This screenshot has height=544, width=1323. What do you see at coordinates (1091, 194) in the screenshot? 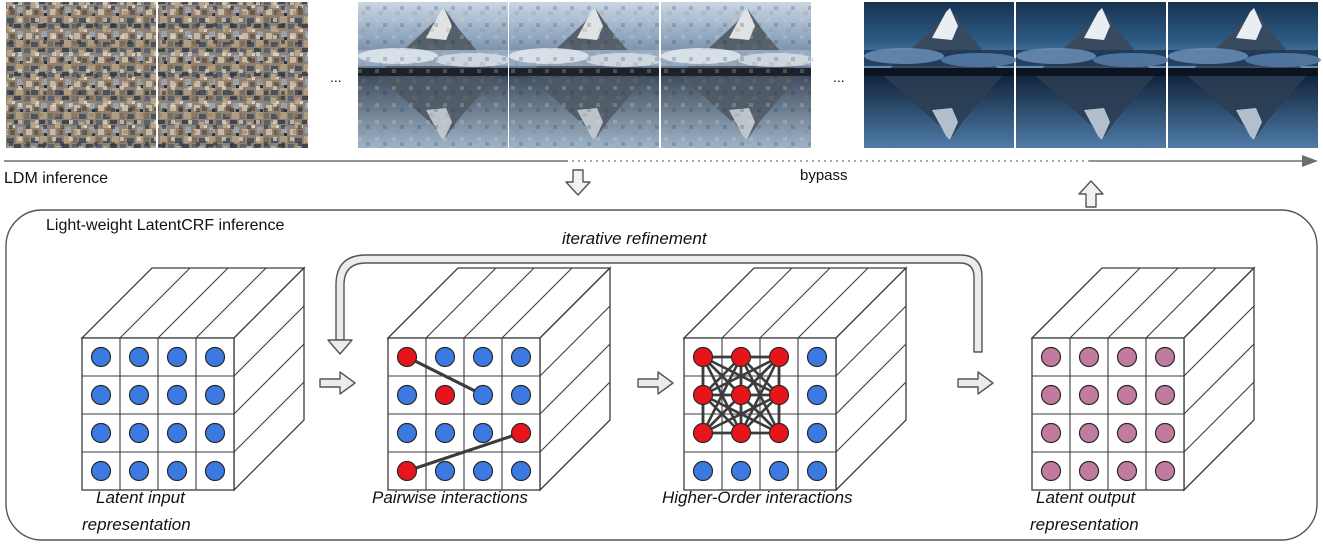
I see `up-arrow-icon` at bounding box center [1091, 194].